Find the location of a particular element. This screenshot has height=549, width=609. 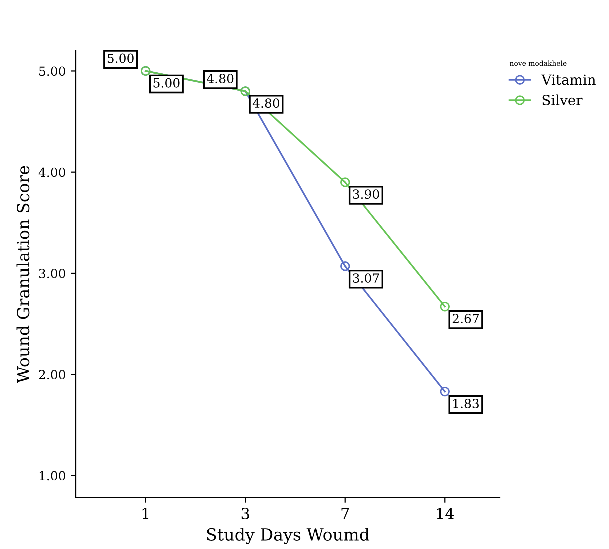

y-tick-label: 4.00 is located at coordinates (52, 173).